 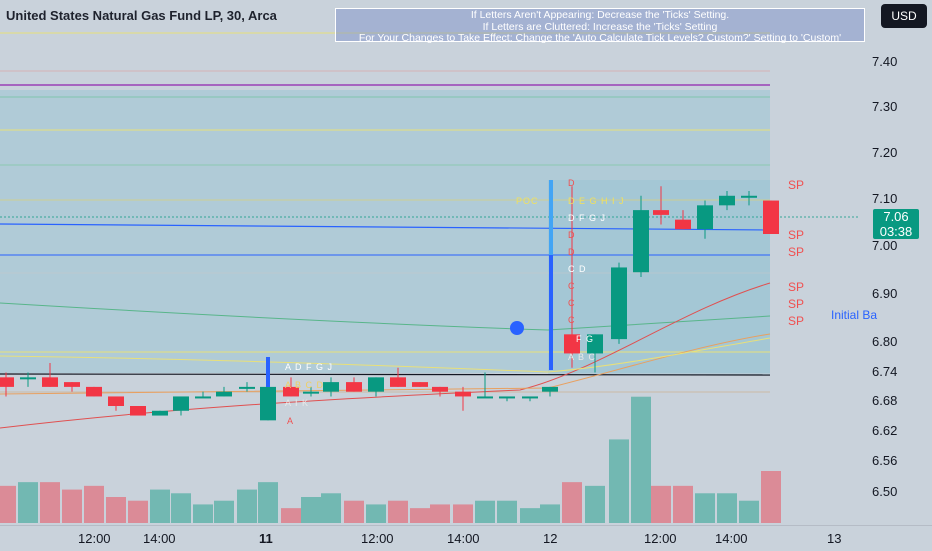 I want to click on time-tick: 12, so click(x=550, y=538).